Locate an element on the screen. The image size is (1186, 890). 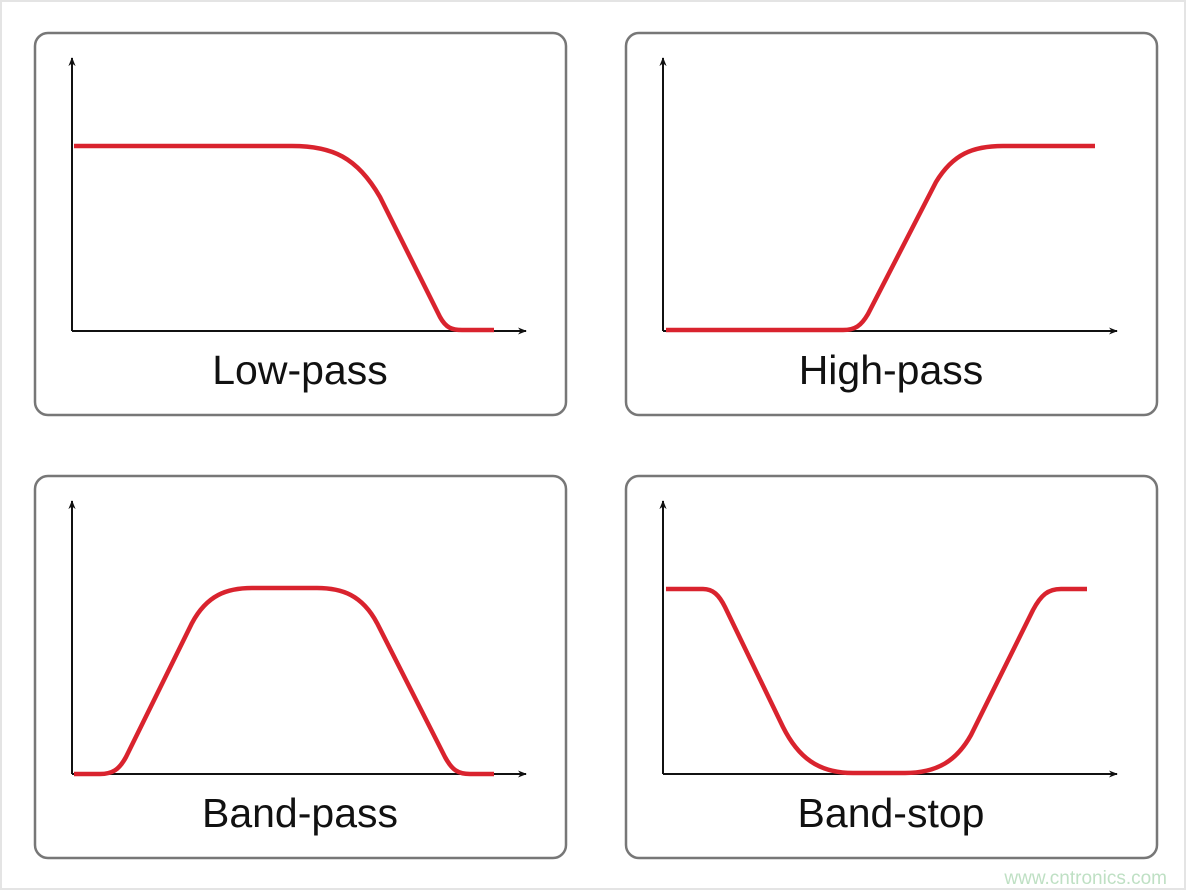
panel-label: High-pass is located at coordinates (891, 370).